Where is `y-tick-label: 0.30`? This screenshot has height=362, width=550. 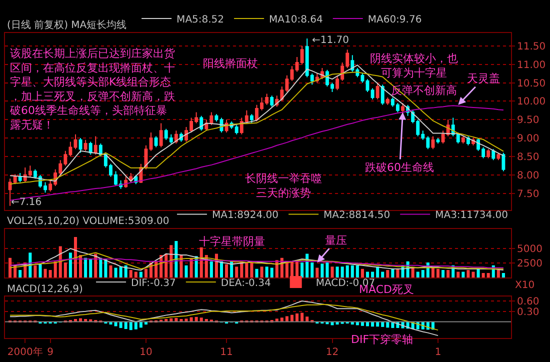 y-tick-label: 0.30 is located at coordinates (528, 312).